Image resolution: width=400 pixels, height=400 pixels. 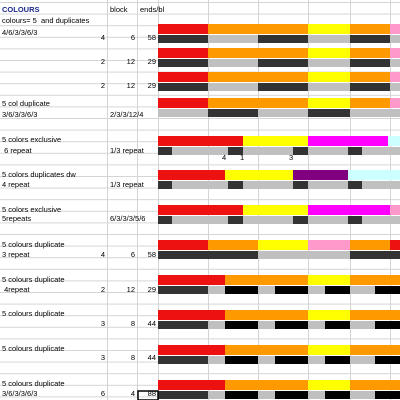 I want to click on ends: 58, so click(x=152, y=254).